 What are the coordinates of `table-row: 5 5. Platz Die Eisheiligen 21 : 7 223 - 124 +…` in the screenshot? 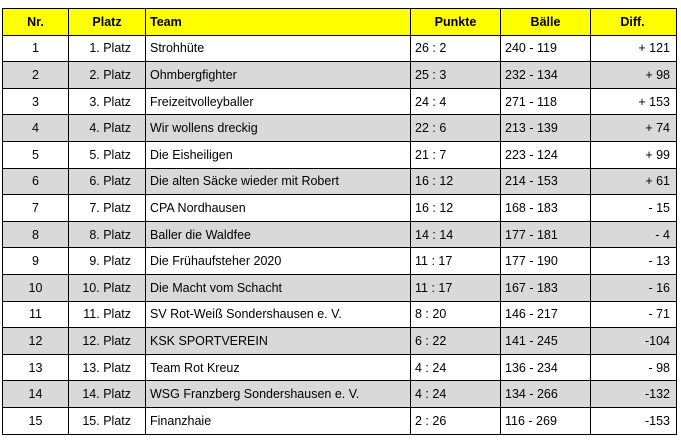 It's located at (339, 154).